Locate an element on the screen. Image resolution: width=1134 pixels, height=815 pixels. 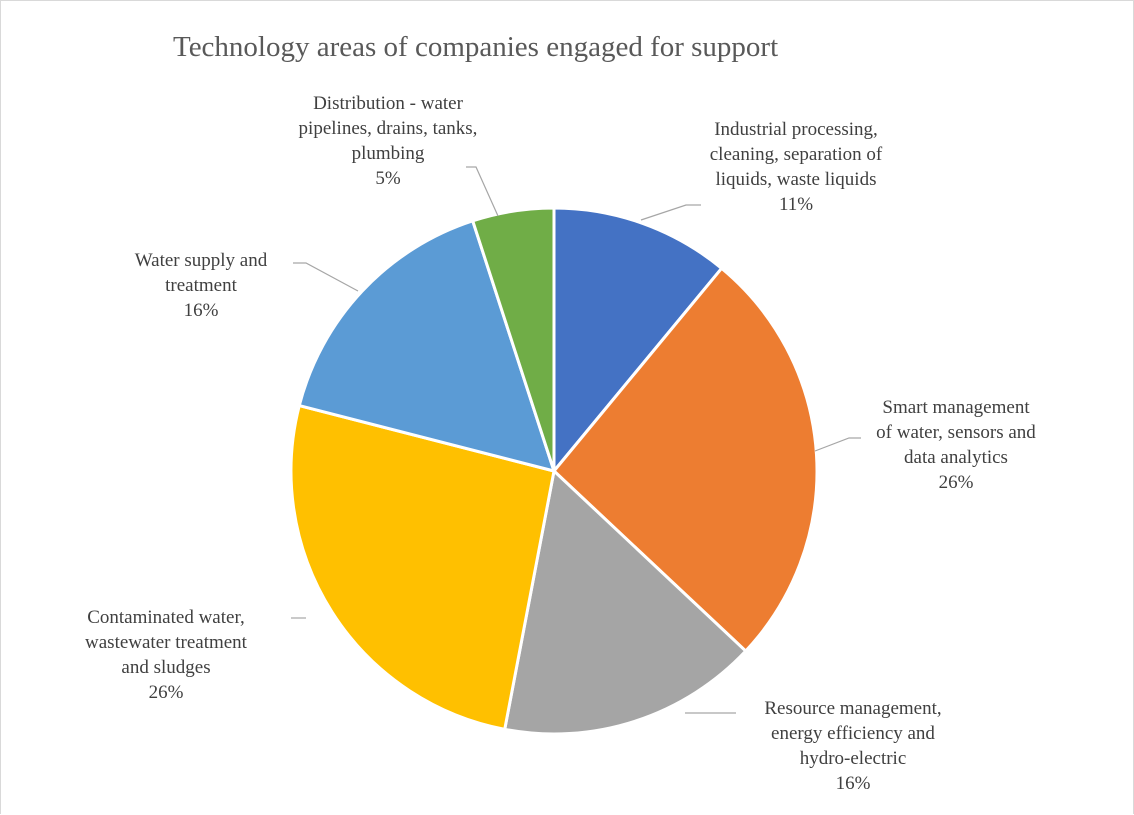
slice-label-line: data analytics is located at coordinates (956, 457).